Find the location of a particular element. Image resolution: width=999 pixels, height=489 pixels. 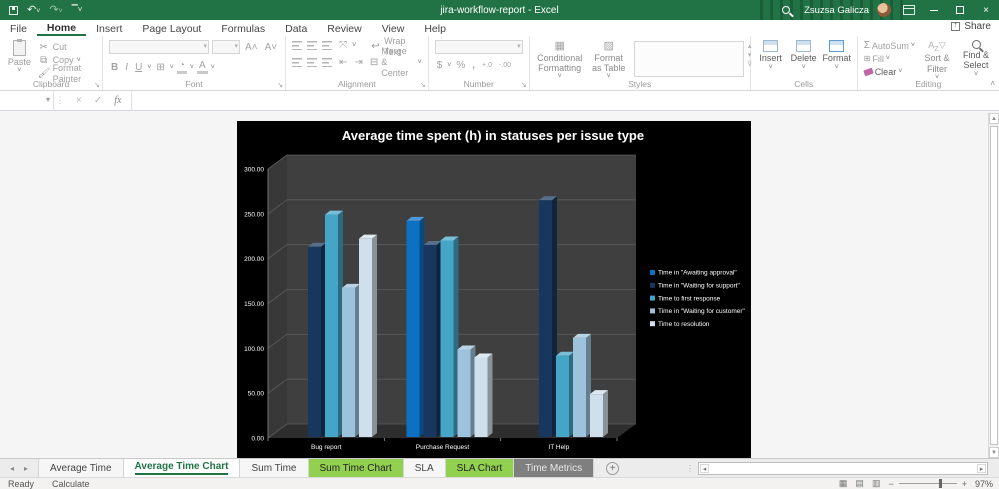

find-select-button: Find & Select ˅ is located at coordinates (976, 59).